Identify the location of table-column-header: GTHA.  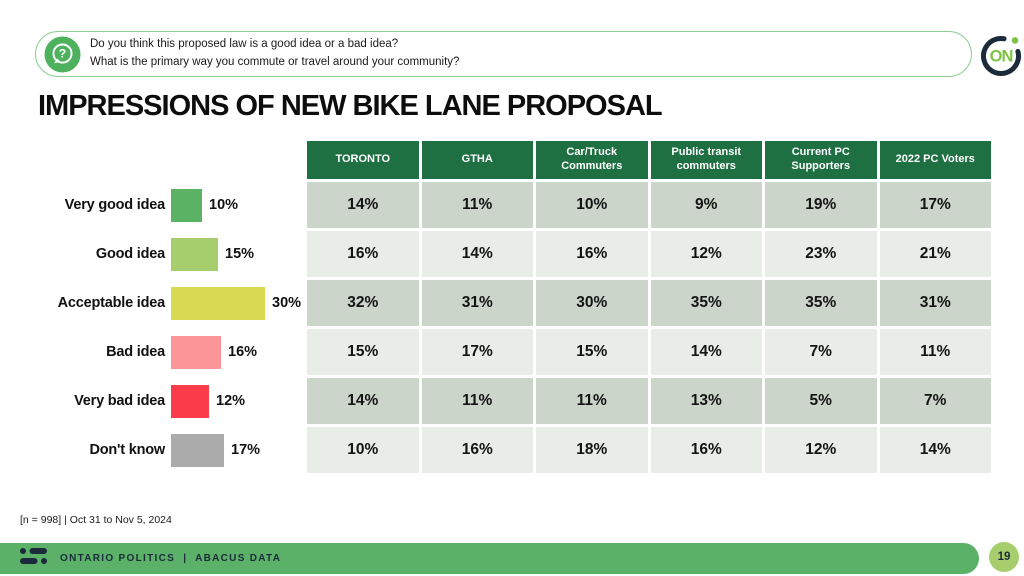
(477, 160).